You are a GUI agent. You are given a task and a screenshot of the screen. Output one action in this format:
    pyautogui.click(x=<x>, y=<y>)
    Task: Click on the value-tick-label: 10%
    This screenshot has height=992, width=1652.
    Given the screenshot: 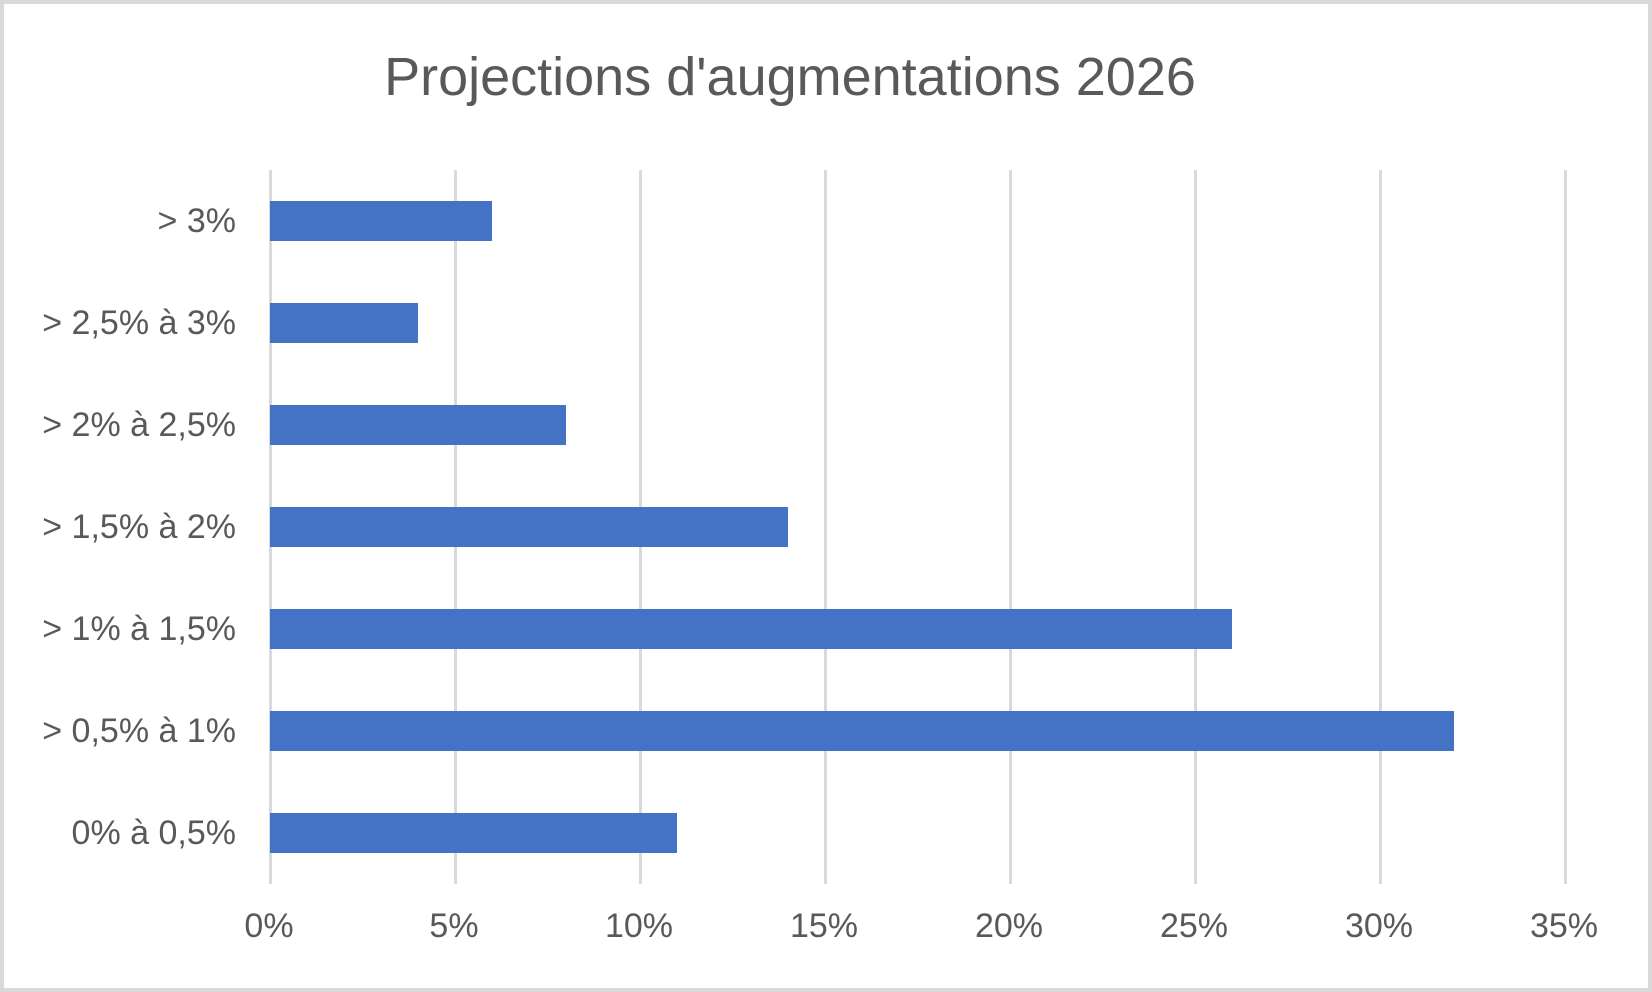 What is the action you would take?
    pyautogui.click(x=639, y=926)
    